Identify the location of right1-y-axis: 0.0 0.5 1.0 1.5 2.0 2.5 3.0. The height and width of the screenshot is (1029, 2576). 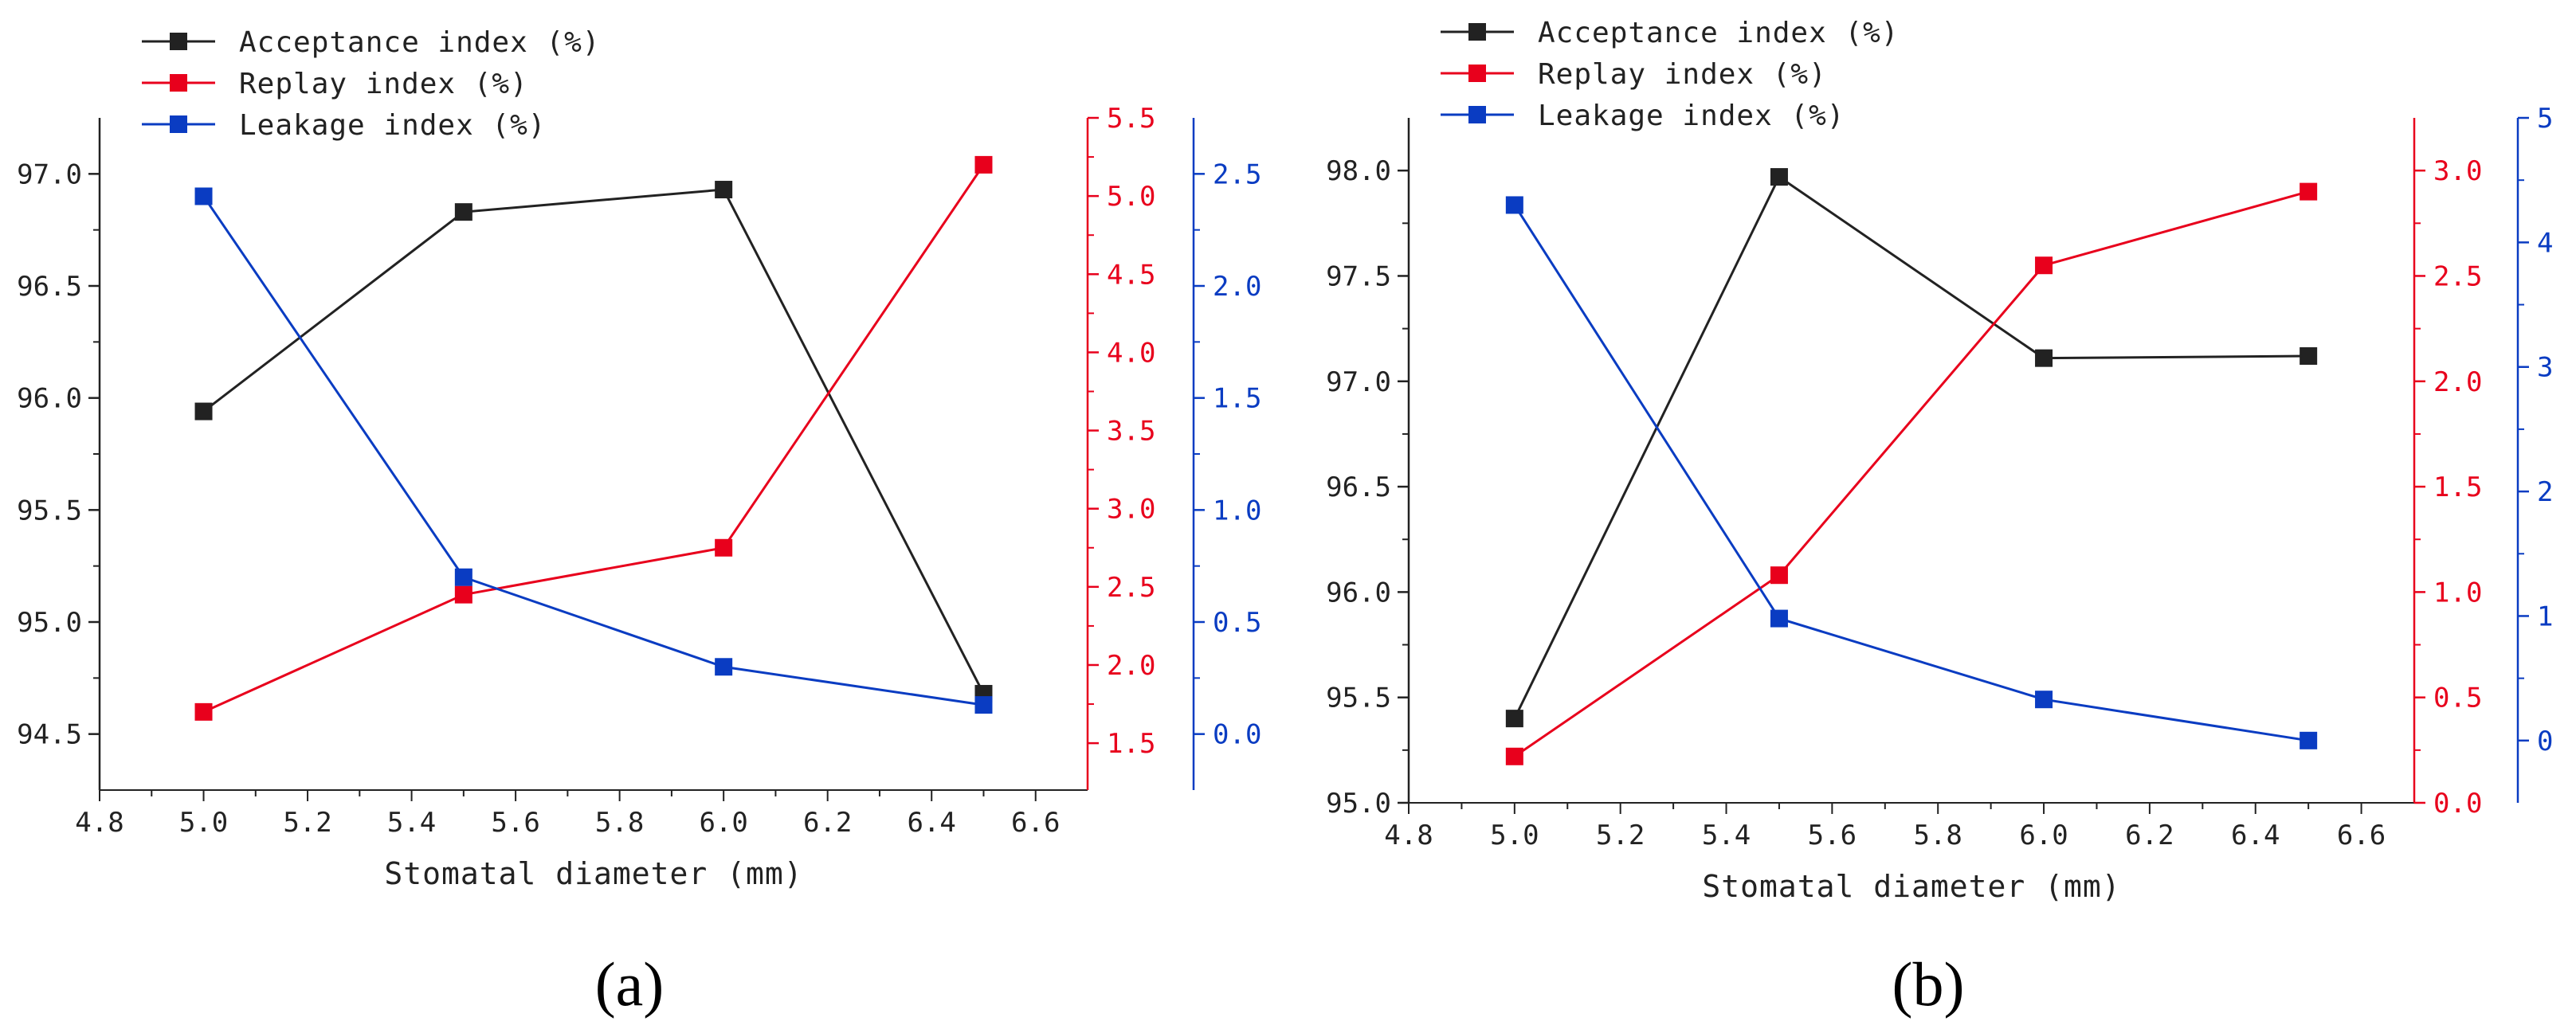
(2447, 469).